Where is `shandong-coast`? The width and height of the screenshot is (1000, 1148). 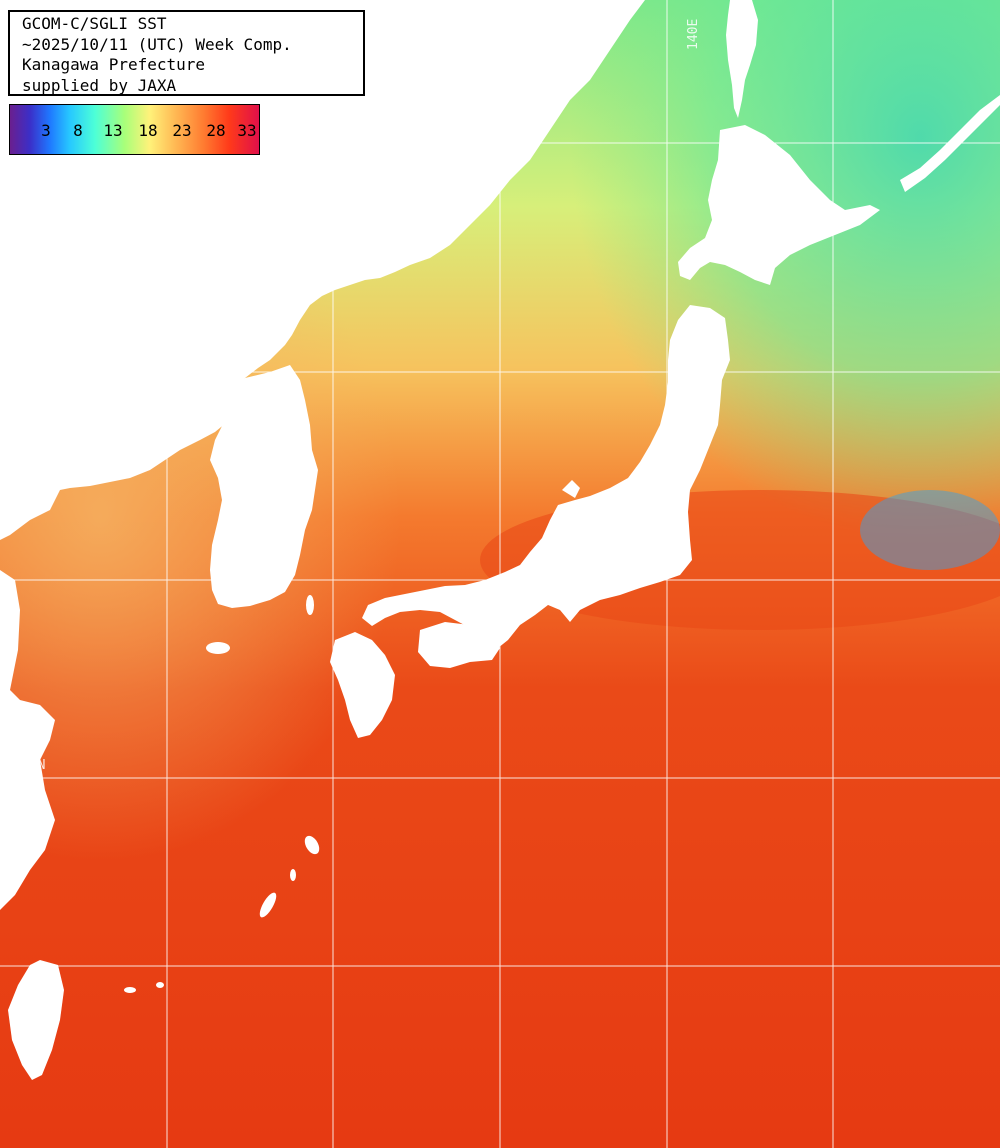
shandong-coast is located at coordinates (30, 502).